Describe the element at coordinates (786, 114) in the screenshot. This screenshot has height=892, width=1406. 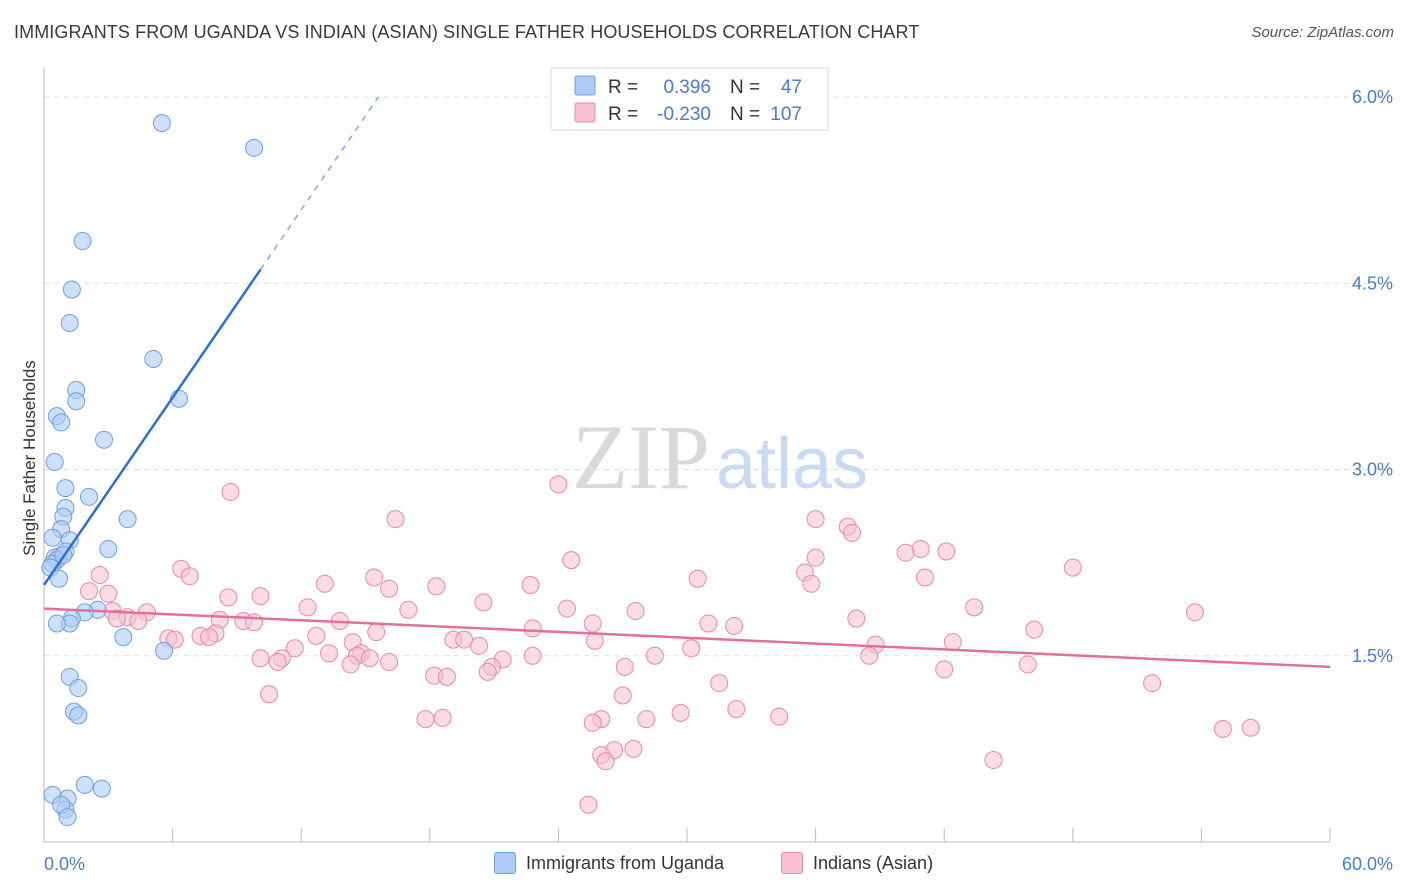
I see `legend-n-value: 107` at that location.